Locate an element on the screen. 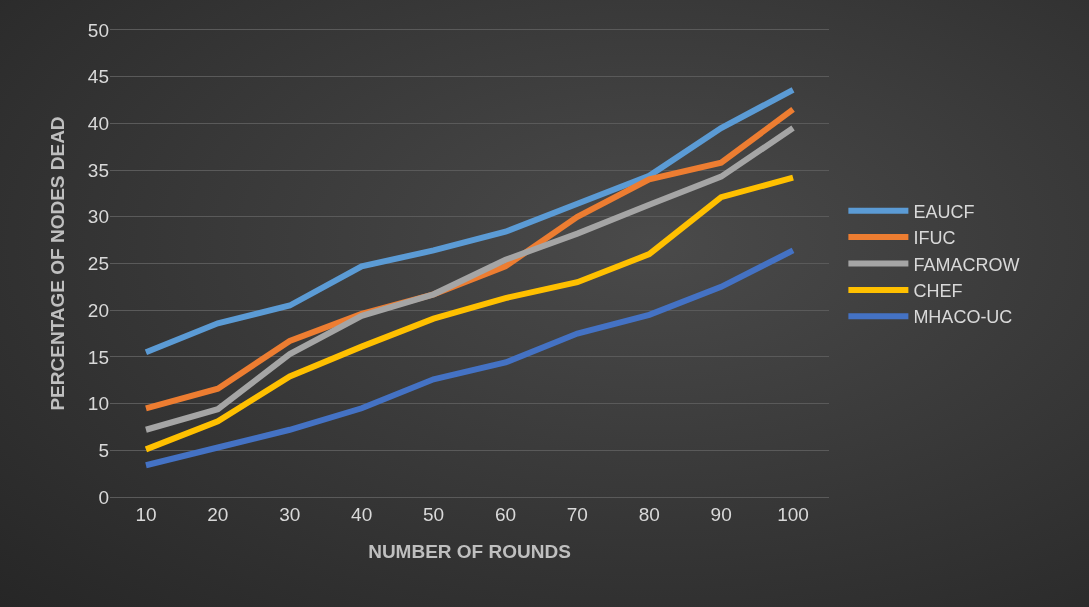  x-tick-label: 100 is located at coordinates (793, 514).